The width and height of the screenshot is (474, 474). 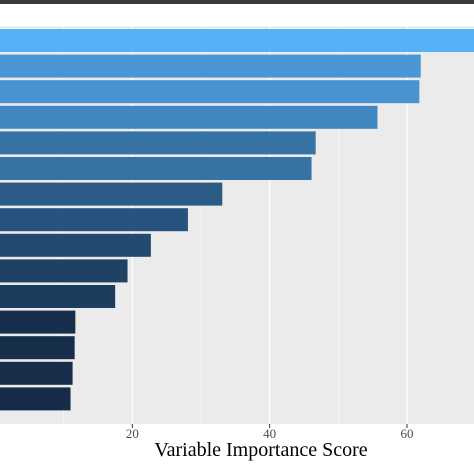 What do you see at coordinates (132, 433) in the screenshot?
I see `x-tick-label: 20` at bounding box center [132, 433].